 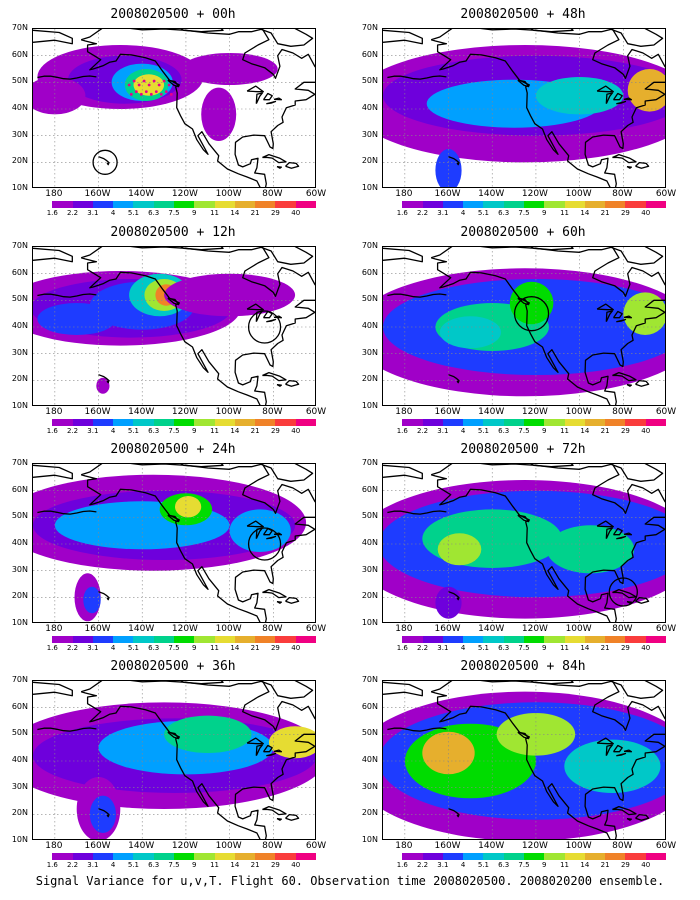 What do you see at coordinates (19, 462) in the screenshot?
I see `latitude-tick-label: 70N` at bounding box center [19, 462].